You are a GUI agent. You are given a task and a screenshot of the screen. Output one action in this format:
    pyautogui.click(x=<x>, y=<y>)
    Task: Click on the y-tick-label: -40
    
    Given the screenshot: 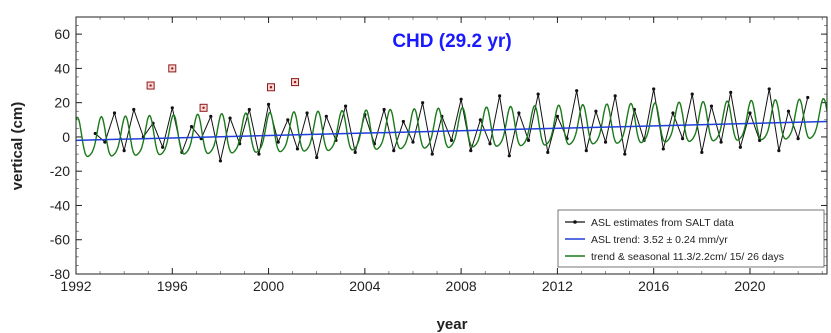 What is the action you would take?
    pyautogui.click(x=60, y=205)
    